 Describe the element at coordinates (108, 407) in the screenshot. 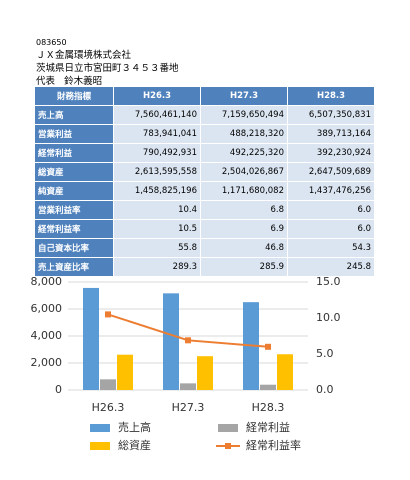

I see `x-tick-label: H26.3` at that location.